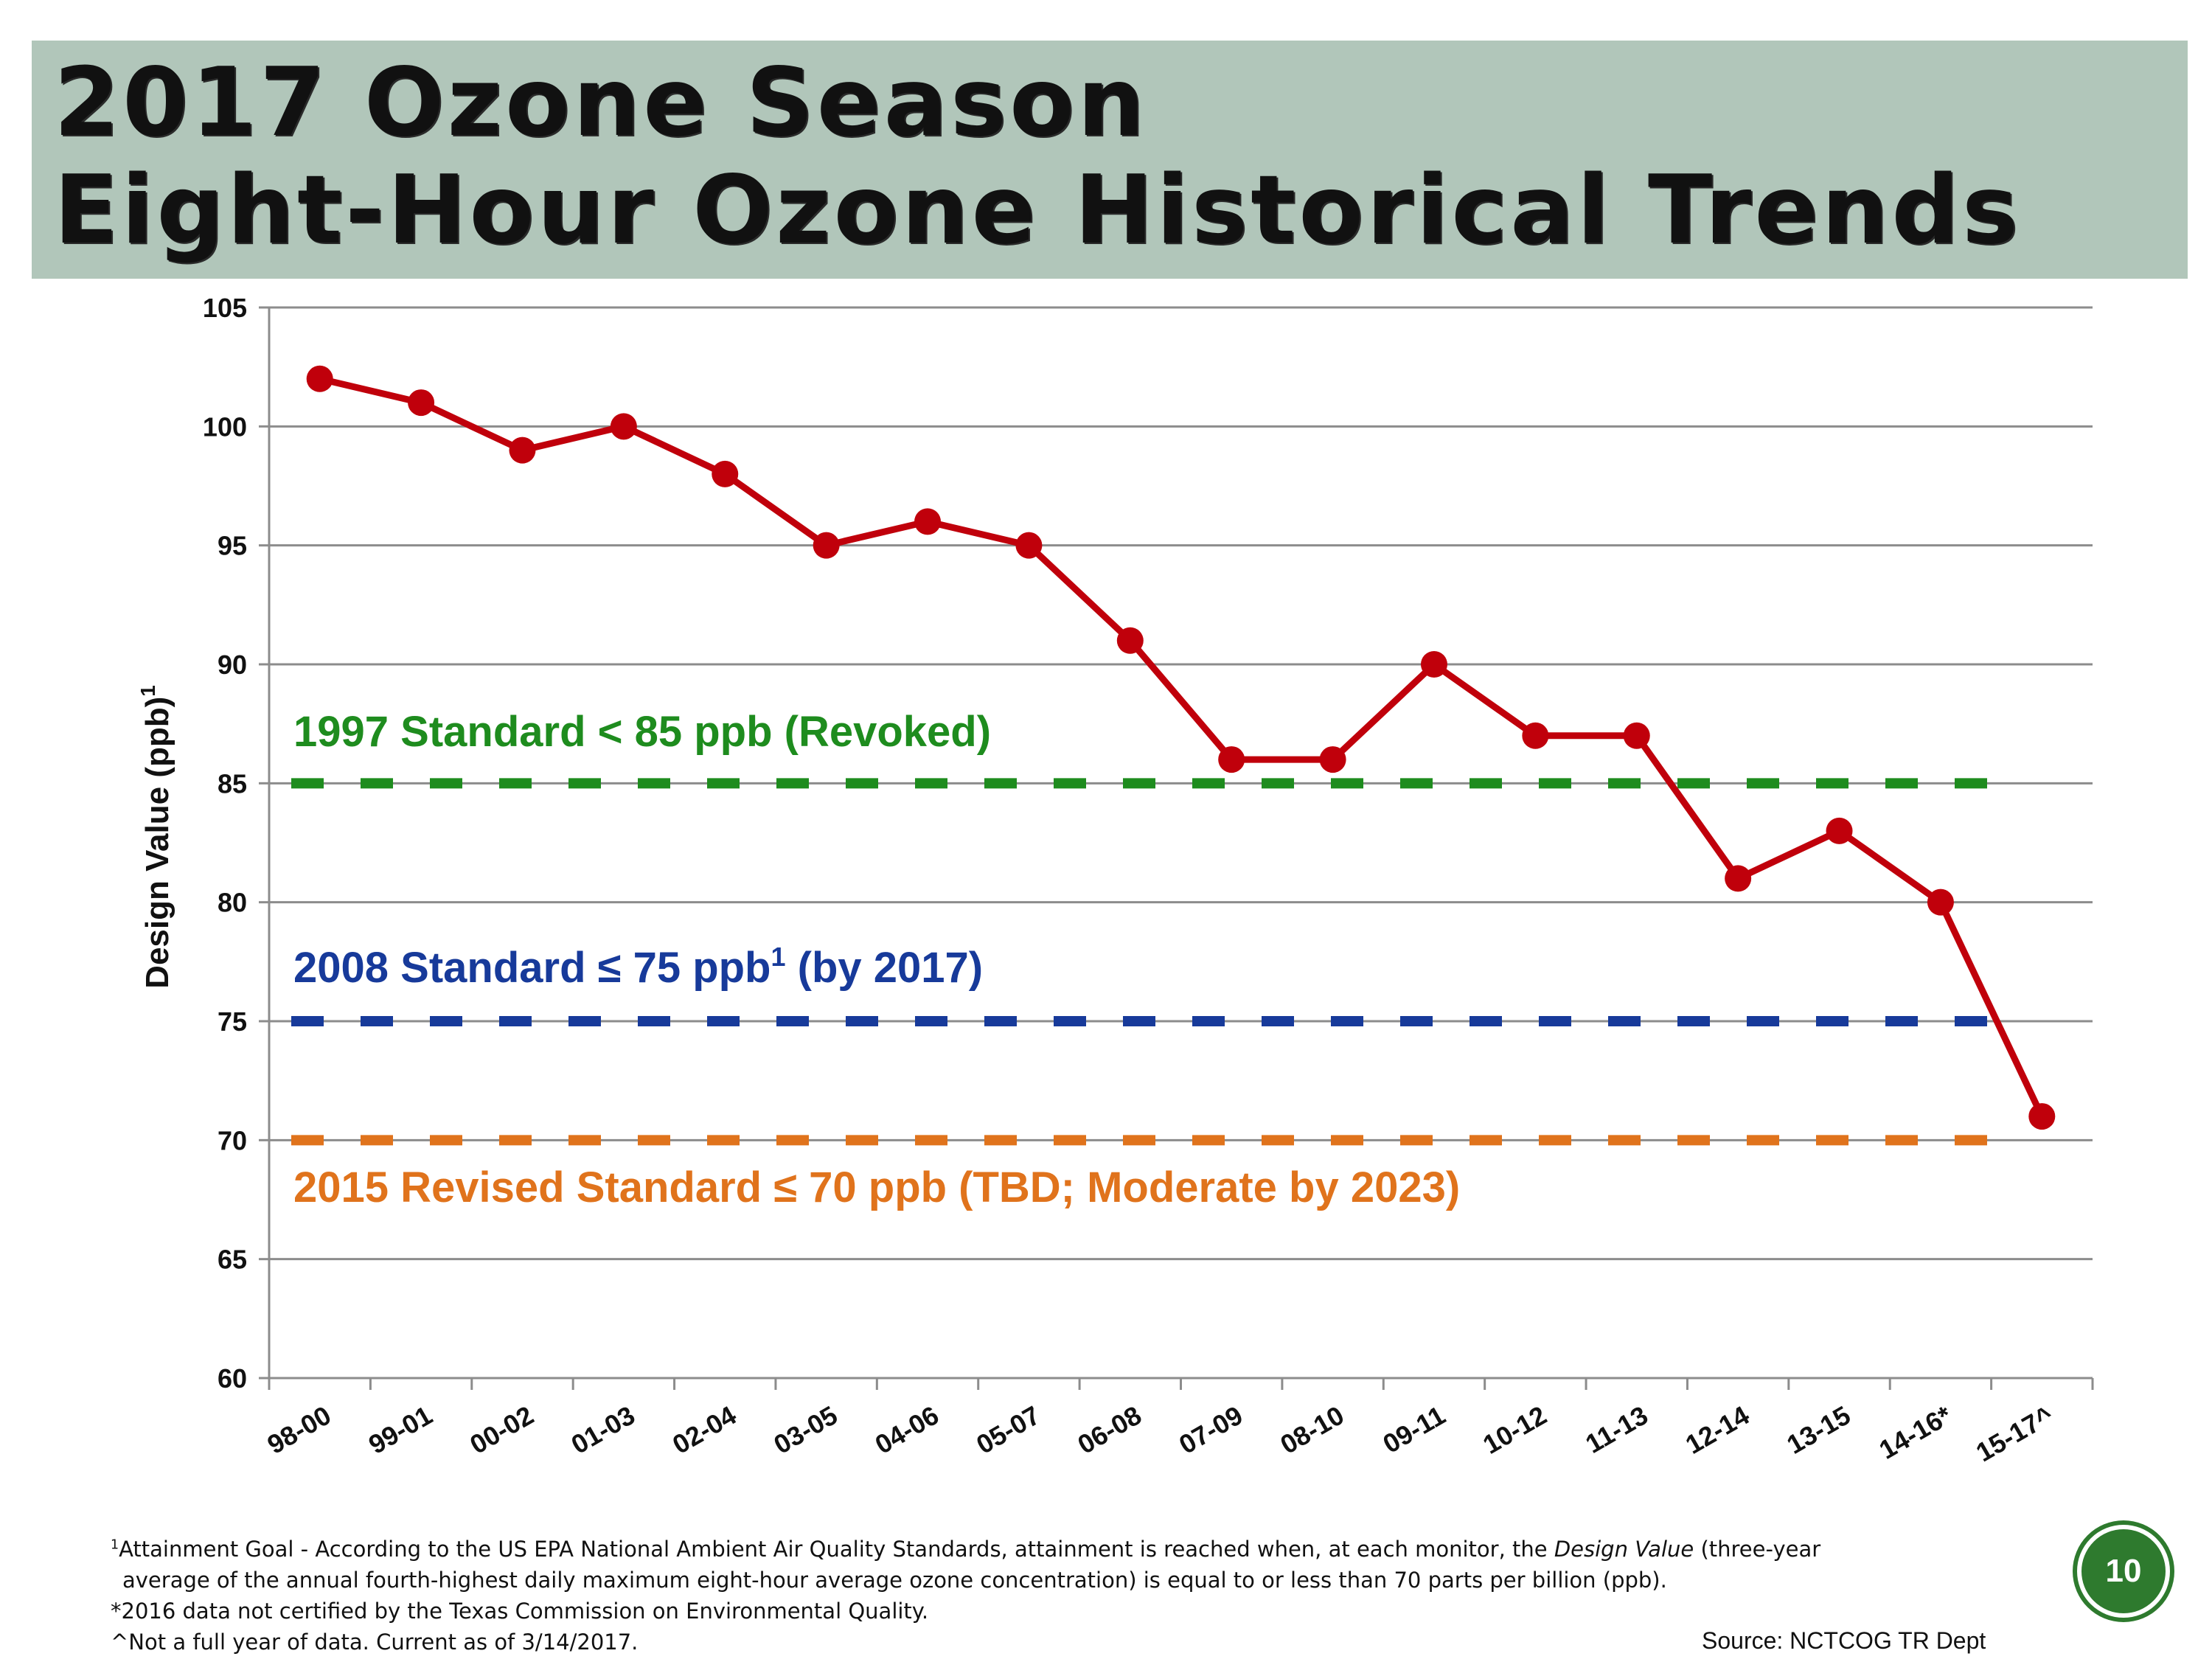  What do you see at coordinates (232, 1378) in the screenshot?
I see `y-tick-label: 60` at bounding box center [232, 1378].